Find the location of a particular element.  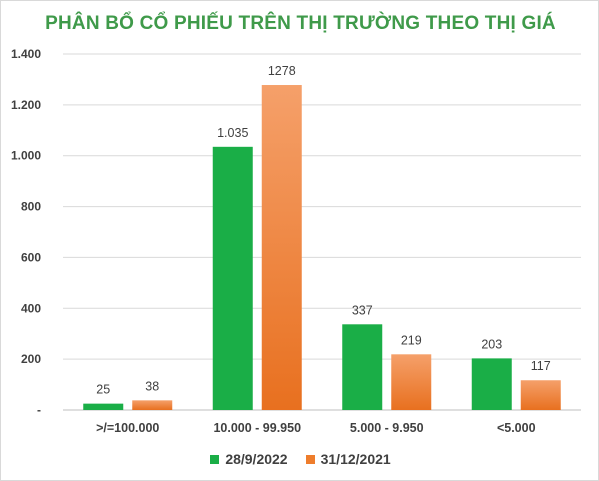

data-label: 203 is located at coordinates (491, 344).